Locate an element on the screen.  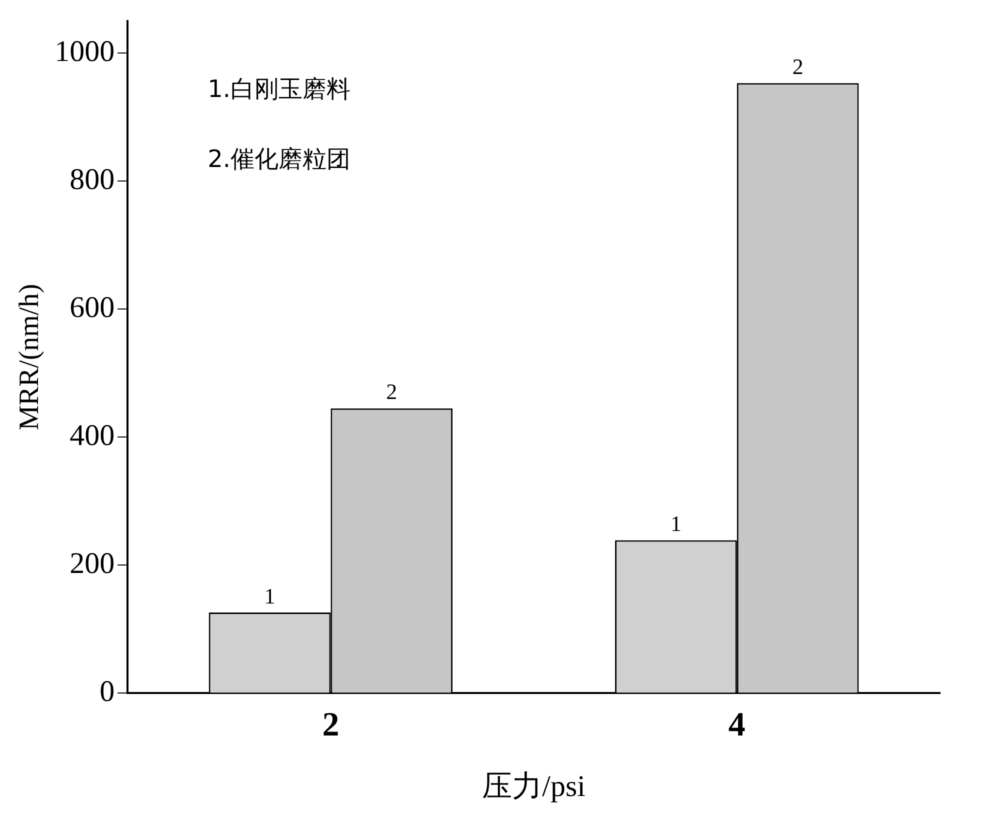
annotation: 2.催化磨粒团 is located at coordinates (279, 159).